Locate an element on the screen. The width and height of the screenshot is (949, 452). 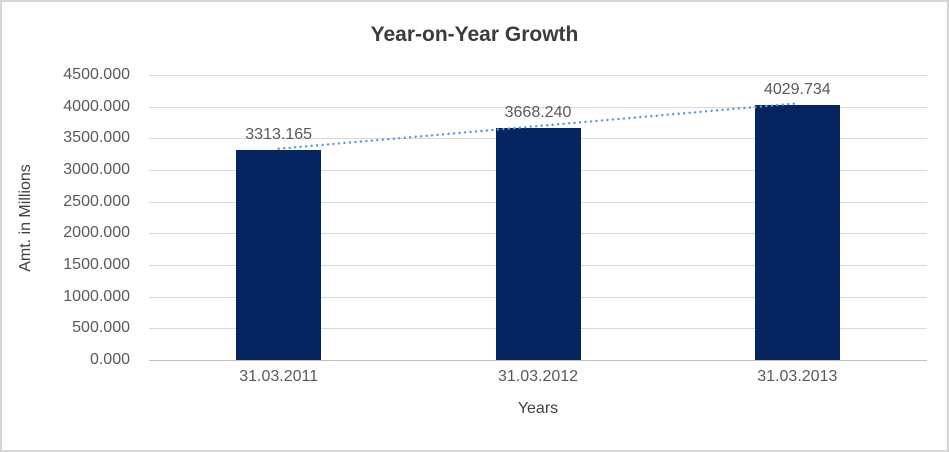
x-tick-label: 31.03.2012 is located at coordinates (538, 376).